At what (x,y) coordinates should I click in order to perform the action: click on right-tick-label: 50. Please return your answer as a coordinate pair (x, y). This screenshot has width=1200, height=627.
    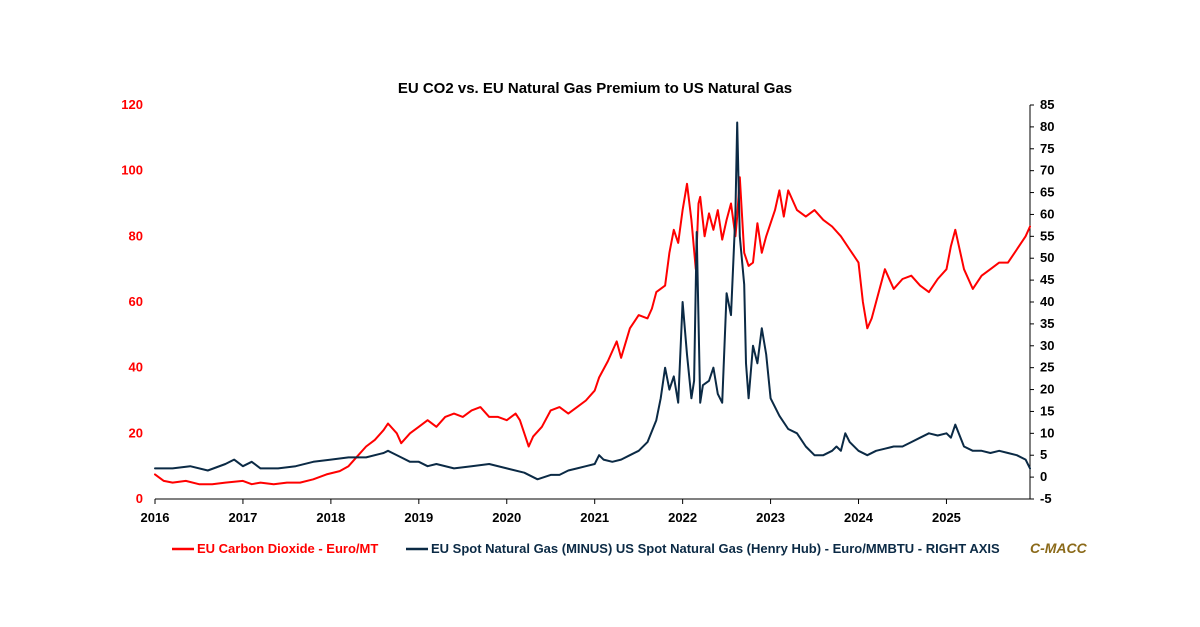
    Looking at the image, I should click on (1047, 257).